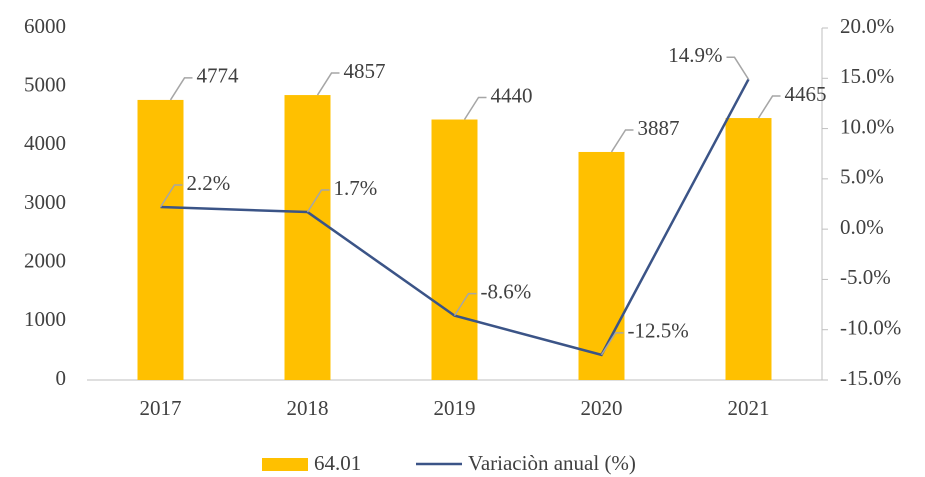  What do you see at coordinates (61, 378) in the screenshot?
I see `y-tick-label: 0` at bounding box center [61, 378].